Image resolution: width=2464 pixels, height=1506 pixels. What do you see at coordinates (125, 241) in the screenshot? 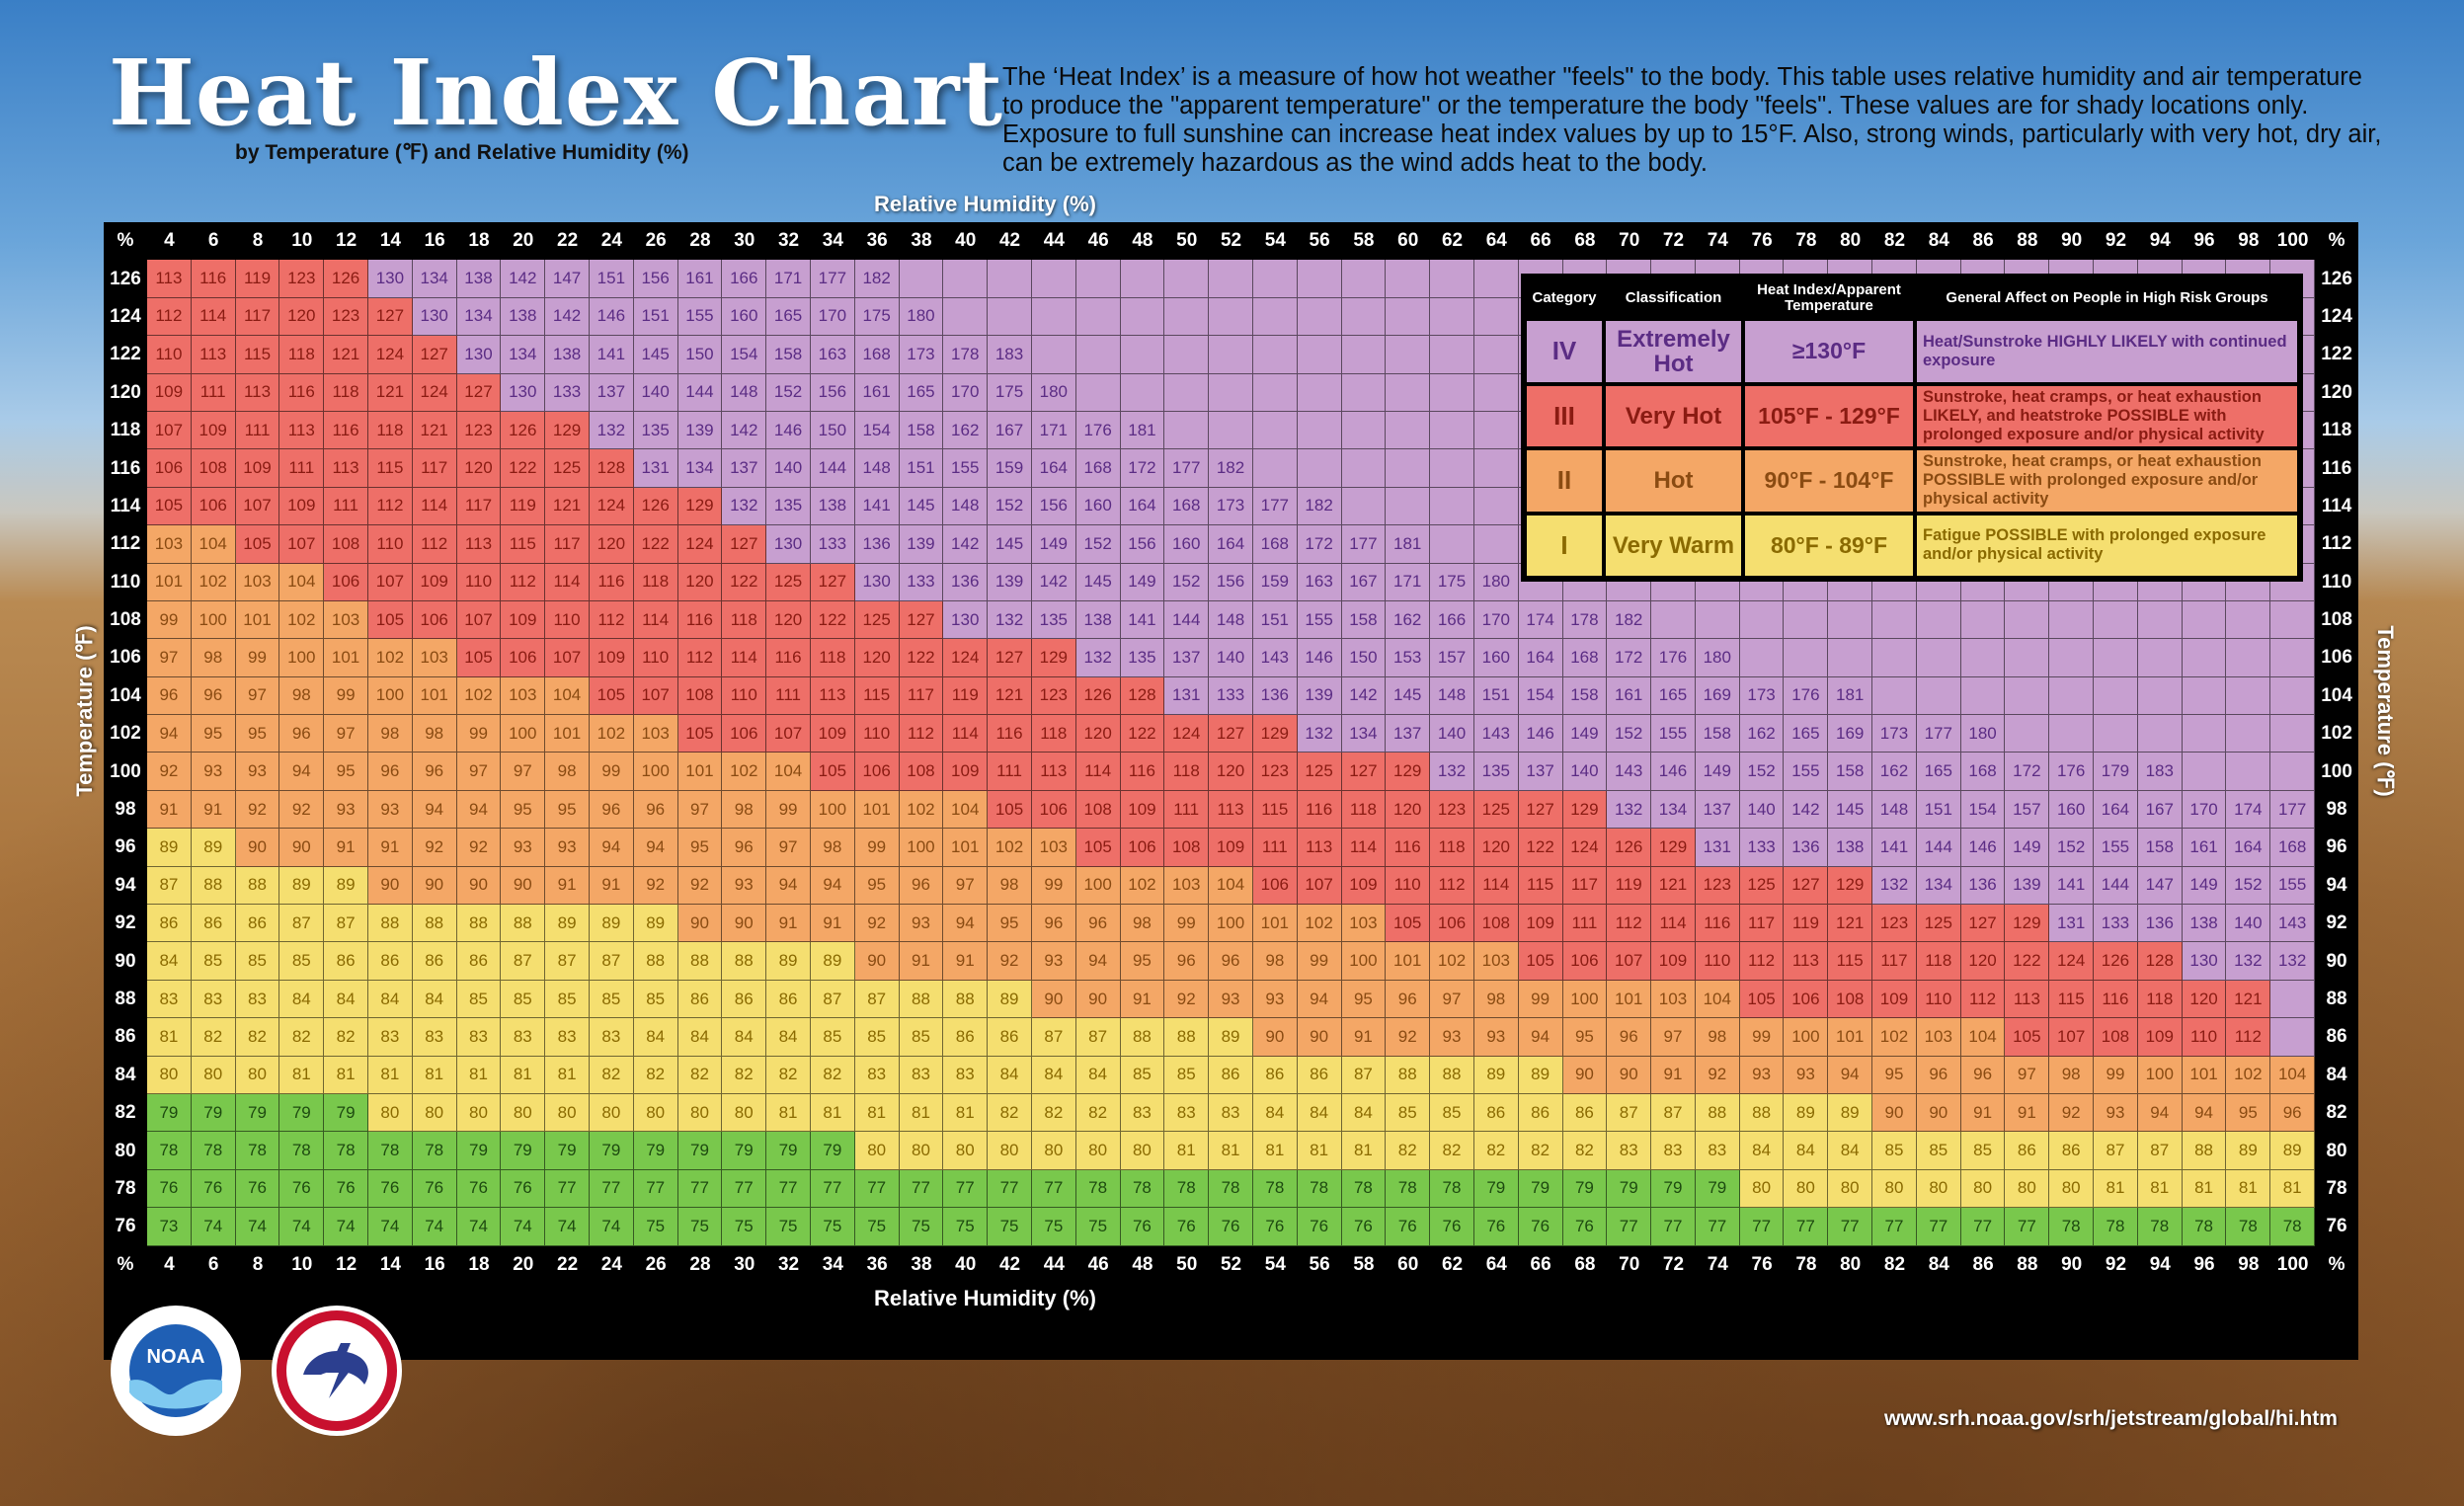
I see `corner-label-top-left: %` at bounding box center [125, 241].